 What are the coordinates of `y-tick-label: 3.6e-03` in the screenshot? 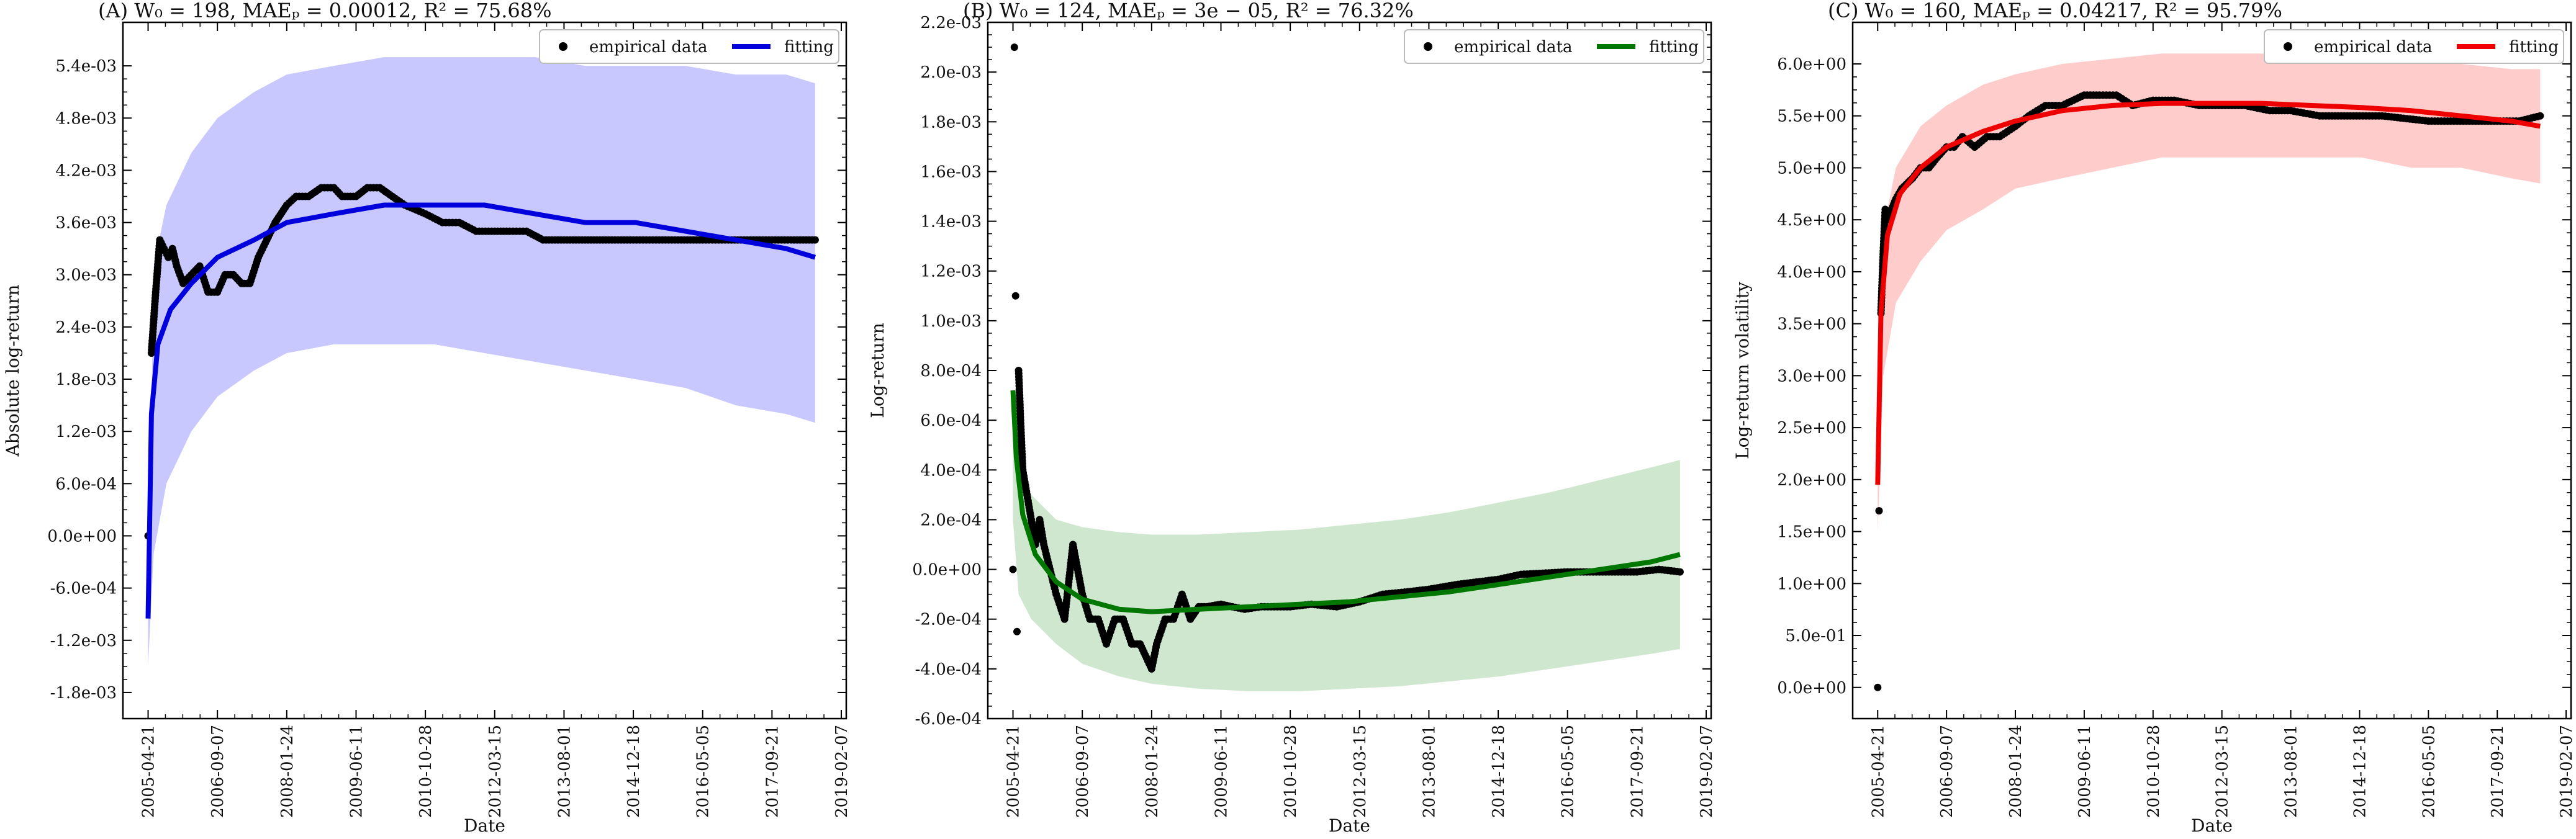 It's located at (86, 224).